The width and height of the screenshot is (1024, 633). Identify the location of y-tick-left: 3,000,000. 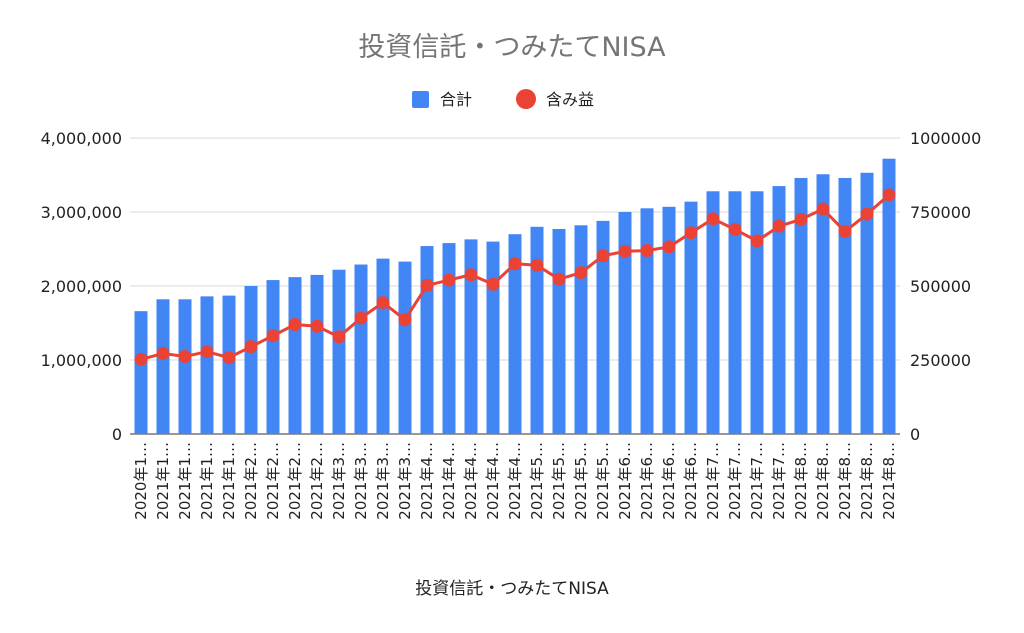
(81, 212).